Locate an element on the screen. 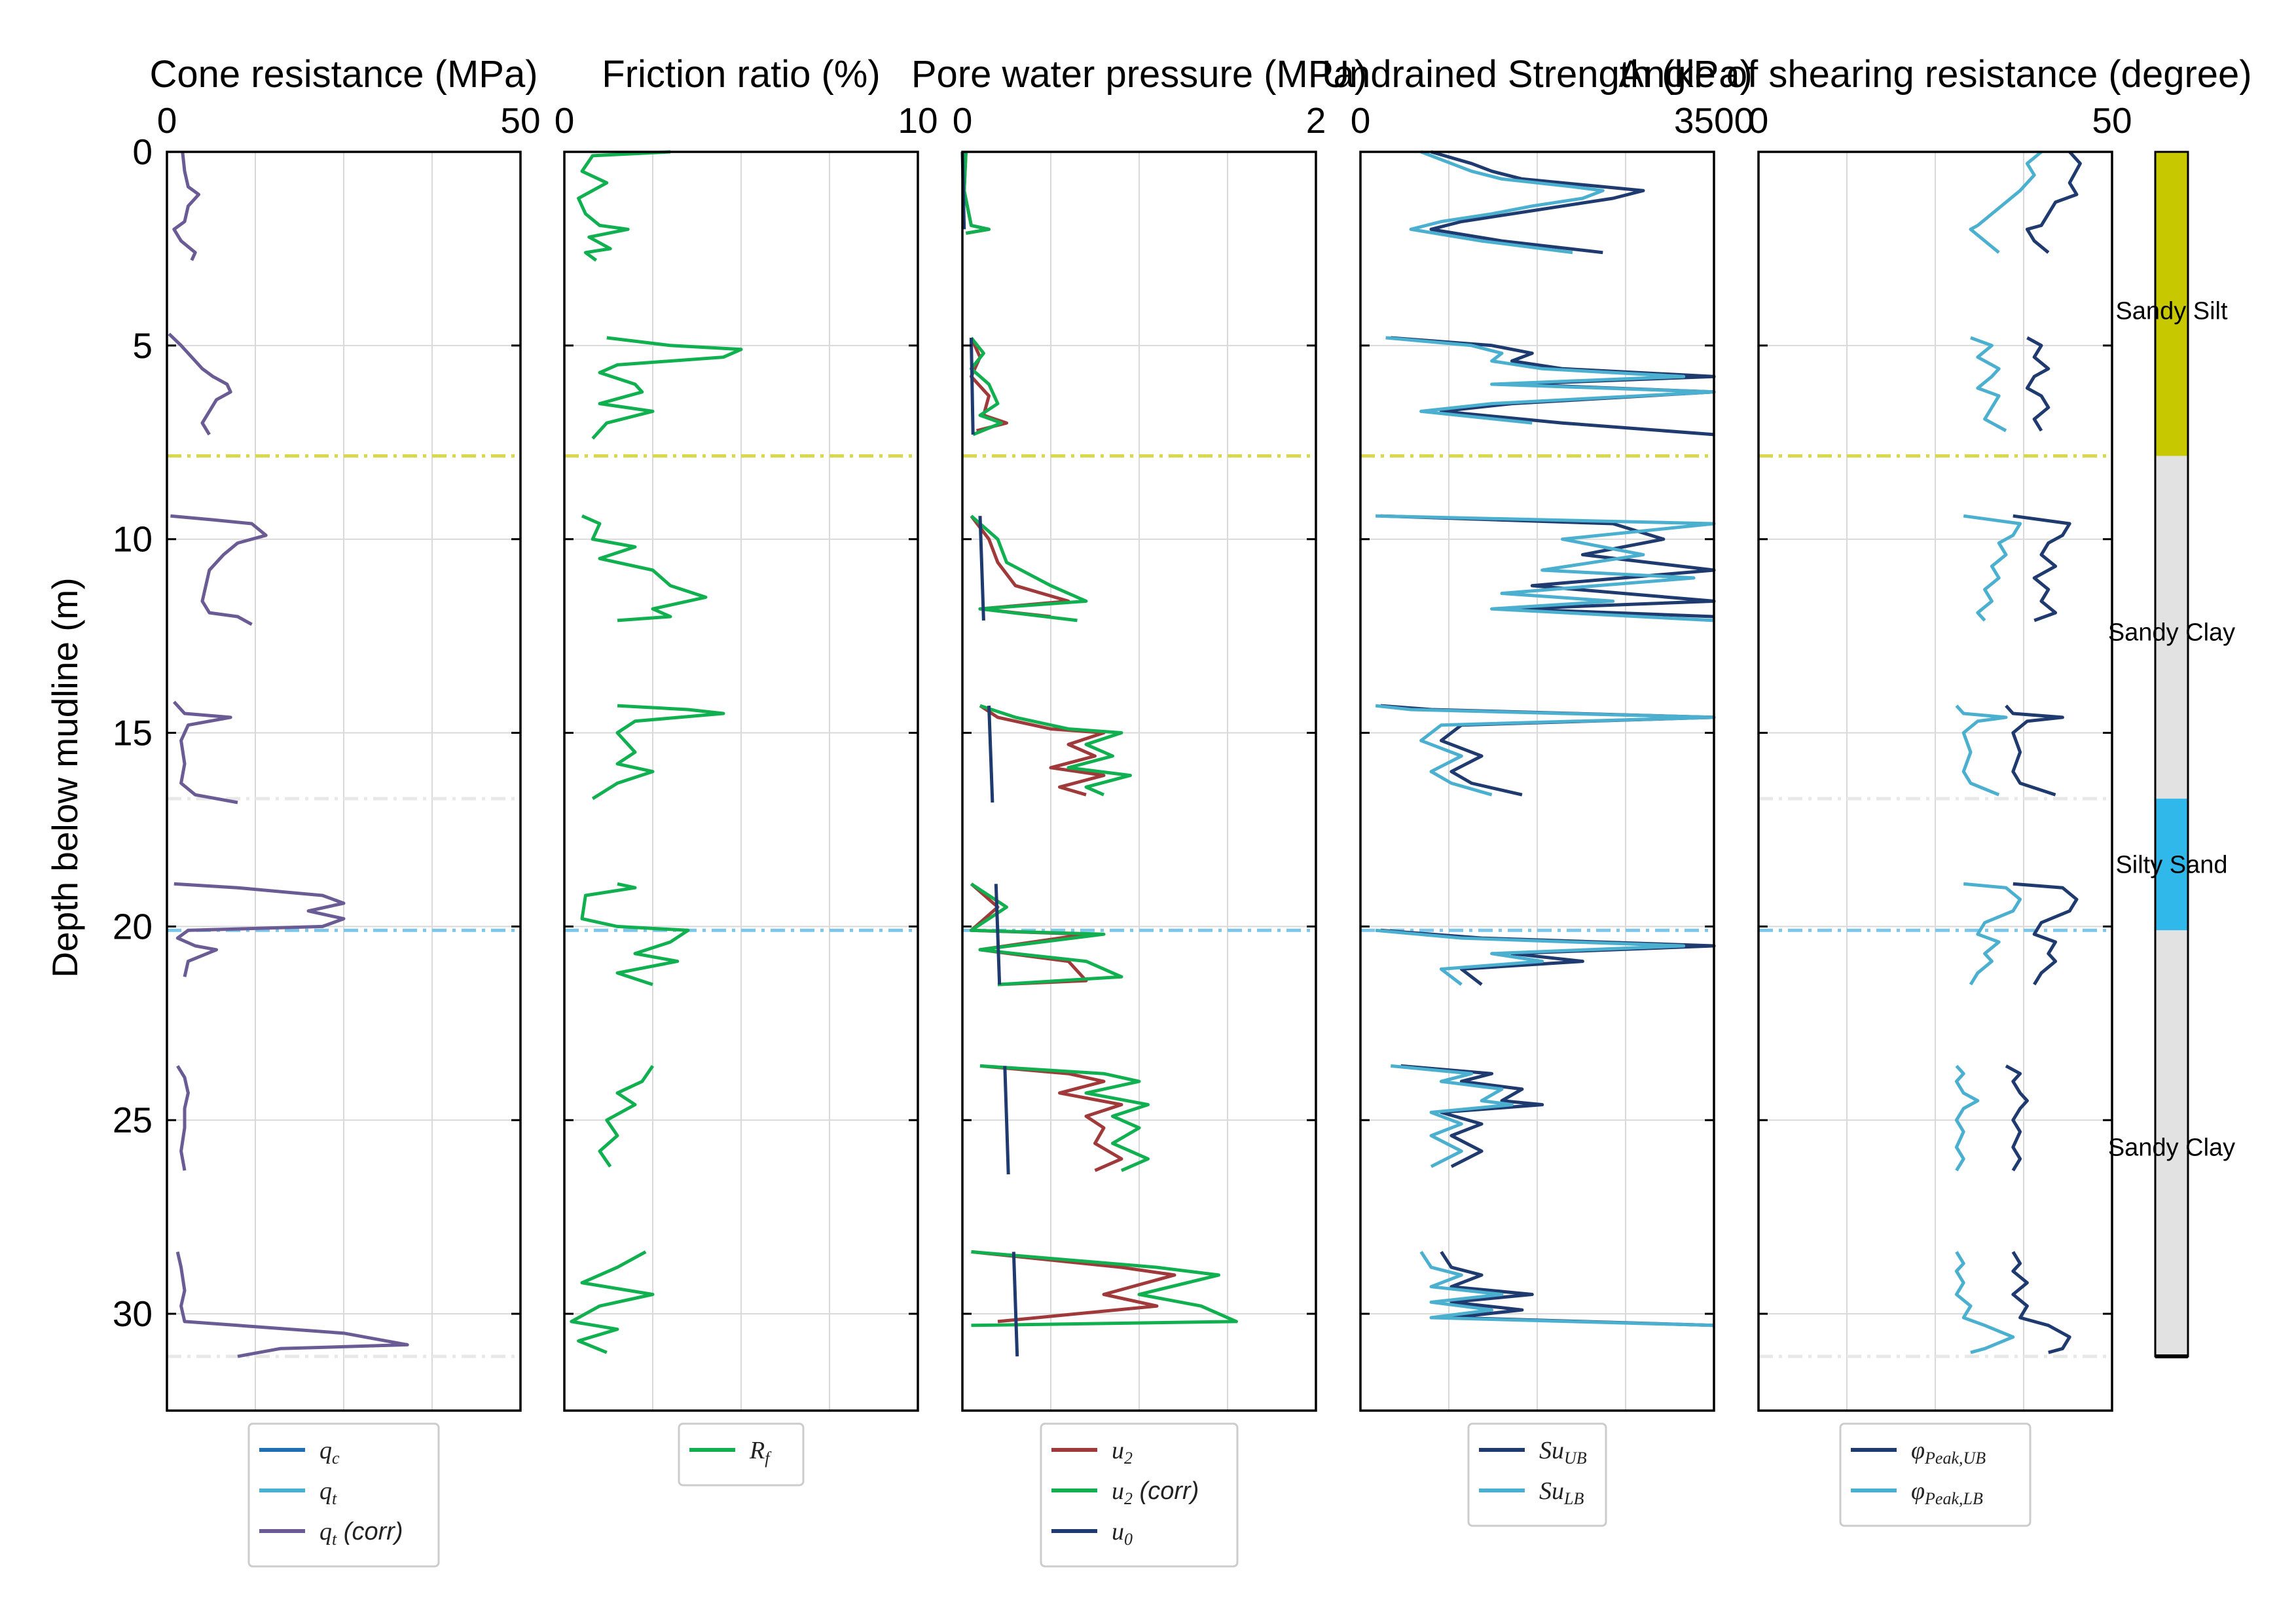 Image resolution: width=2296 pixels, height=1624 pixels. legend: SuUB SuLB is located at coordinates (1537, 1474).